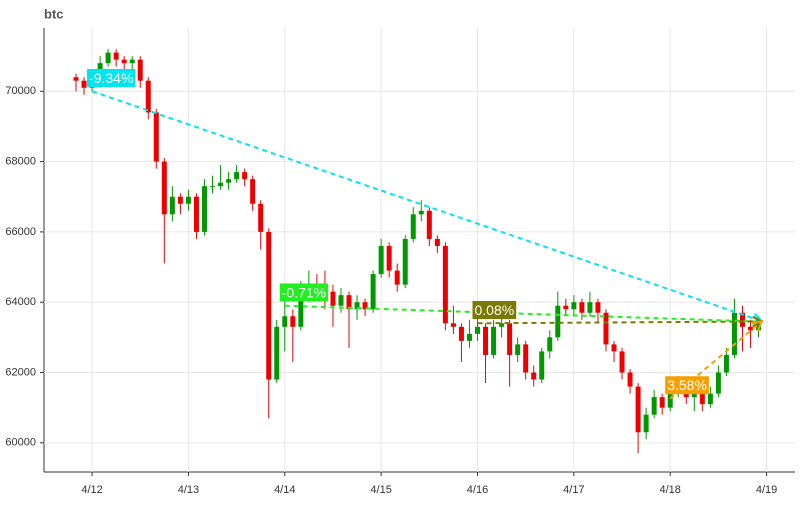 The height and width of the screenshot is (505, 800). What do you see at coordinates (20, 443) in the screenshot?
I see `y-tick-label: 60000` at bounding box center [20, 443].